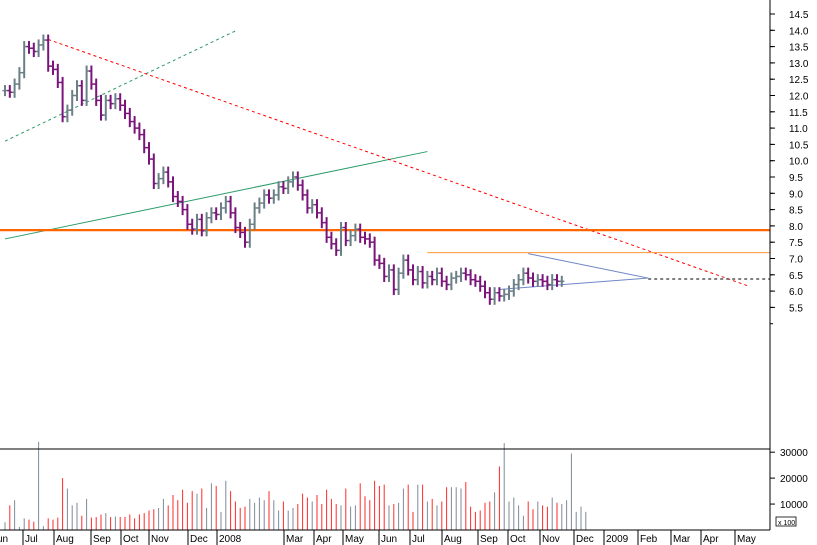  I want to click on volume-bars, so click(295, 485).